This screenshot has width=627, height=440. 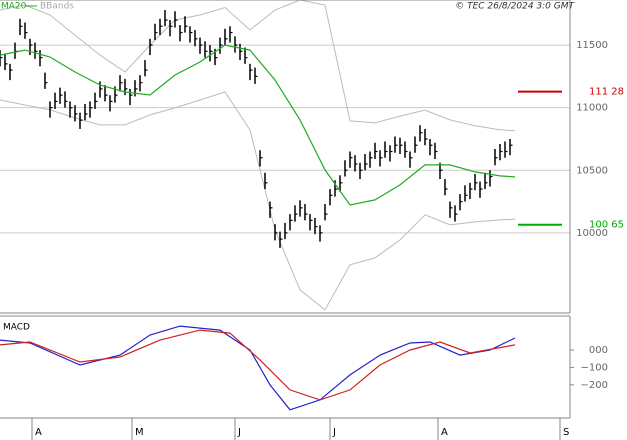 I want to click on source: © TEC 26/8/2024 3:0 GMT, so click(x=515, y=7).